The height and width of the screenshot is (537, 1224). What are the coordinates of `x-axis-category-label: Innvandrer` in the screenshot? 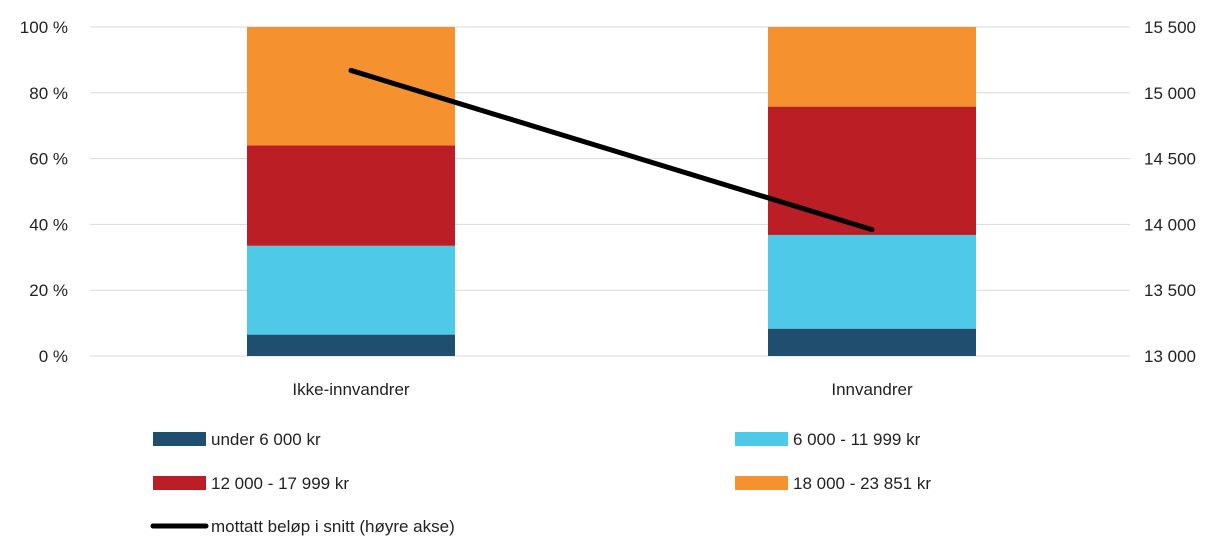 It's located at (872, 389).